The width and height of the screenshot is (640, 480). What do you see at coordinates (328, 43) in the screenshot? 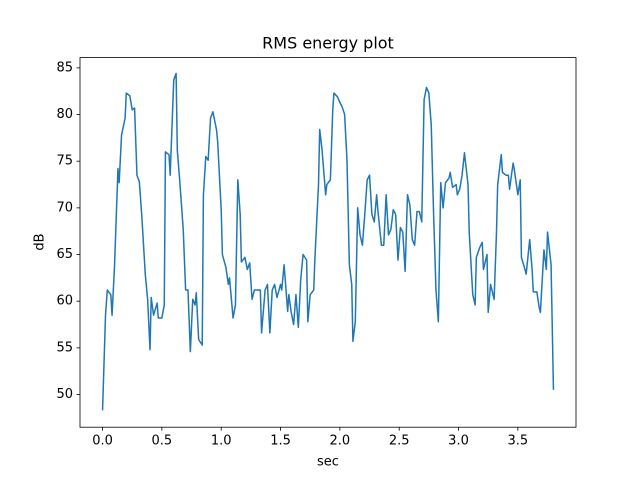
I see `chart-title: RMS energy plot` at bounding box center [328, 43].